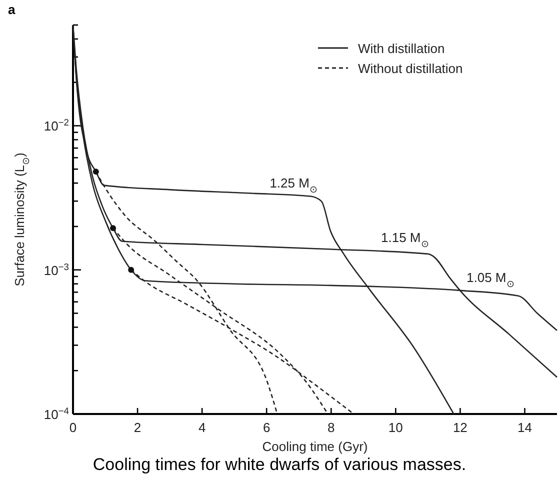 This screenshot has width=559, height=478. I want to click on annotation: 1.15 M$_{⊙}$, so click(405, 239).